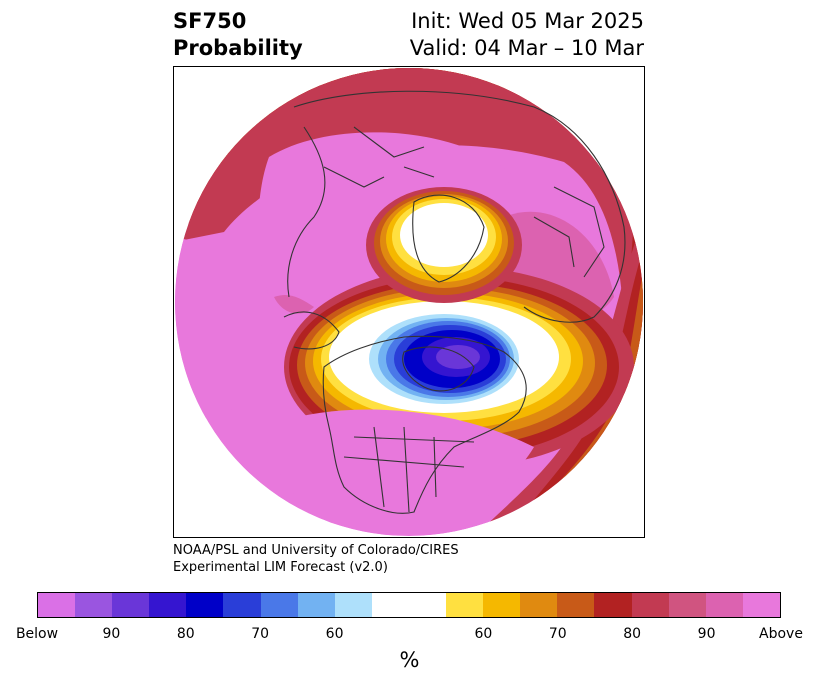 The width and height of the screenshot is (819, 686). I want to click on colorbar-tick-7: 80, so click(632, 634).